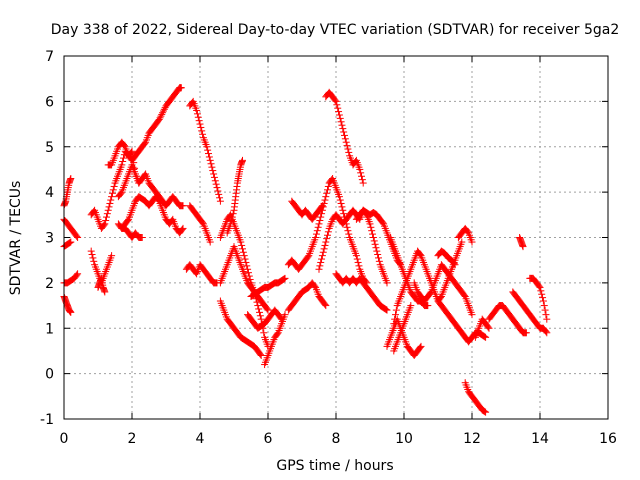 Image resolution: width=640 pixels, height=480 pixels. Describe the element at coordinates (49, 102) in the screenshot. I see `y-tick-label: 6` at that location.